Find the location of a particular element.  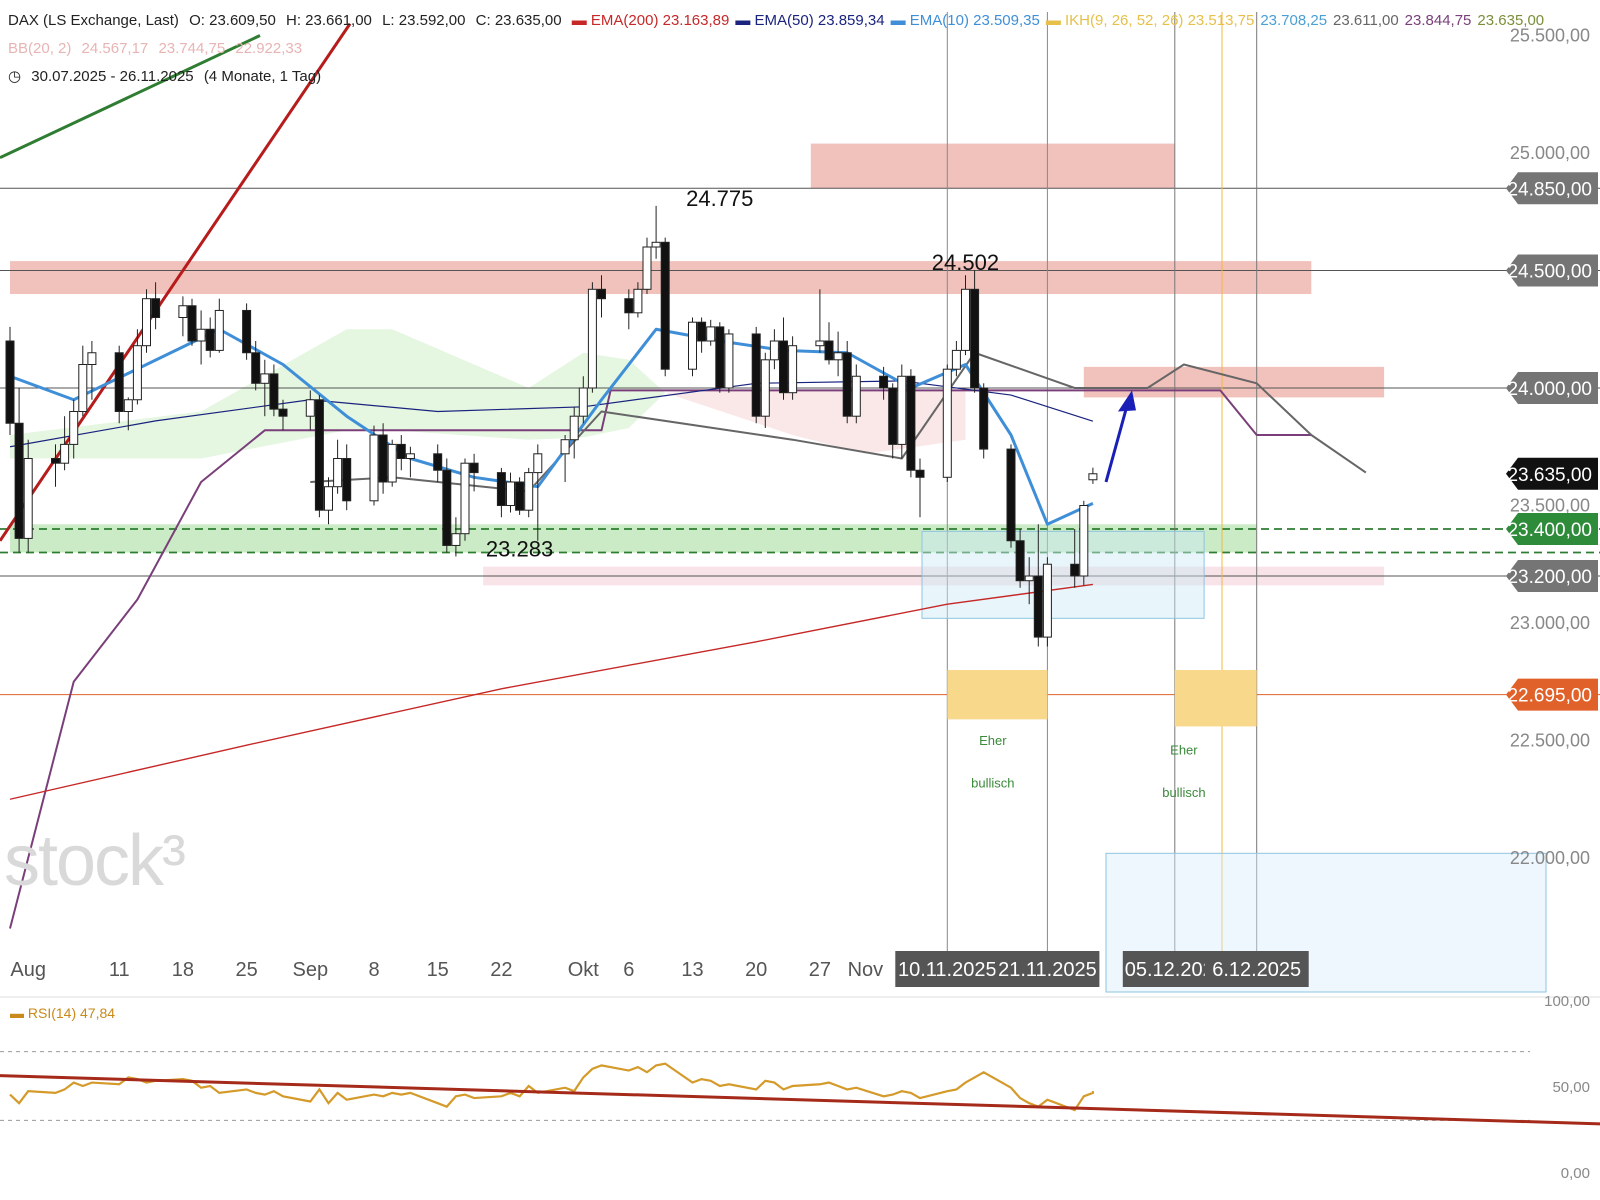

price-tag-label: 22.695,00 is located at coordinates (1549, 696).